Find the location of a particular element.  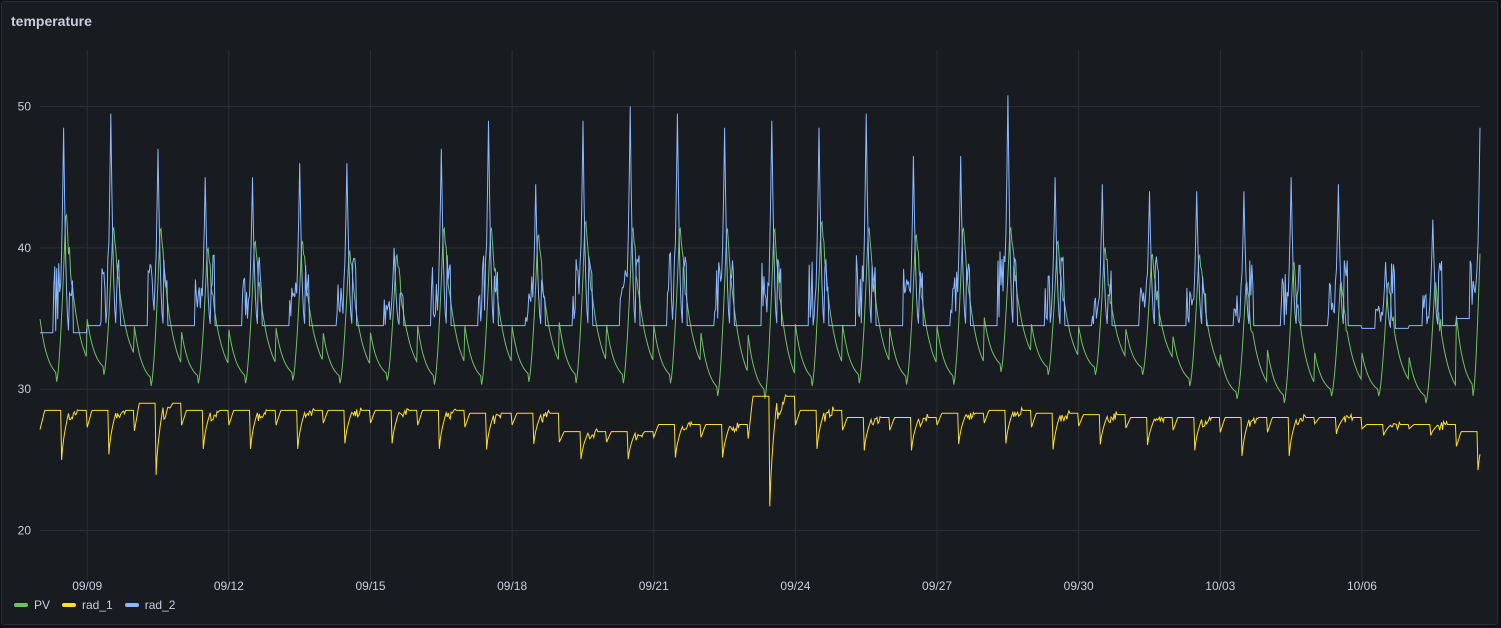

x-tick-label: 09/30 is located at coordinates (1079, 586).